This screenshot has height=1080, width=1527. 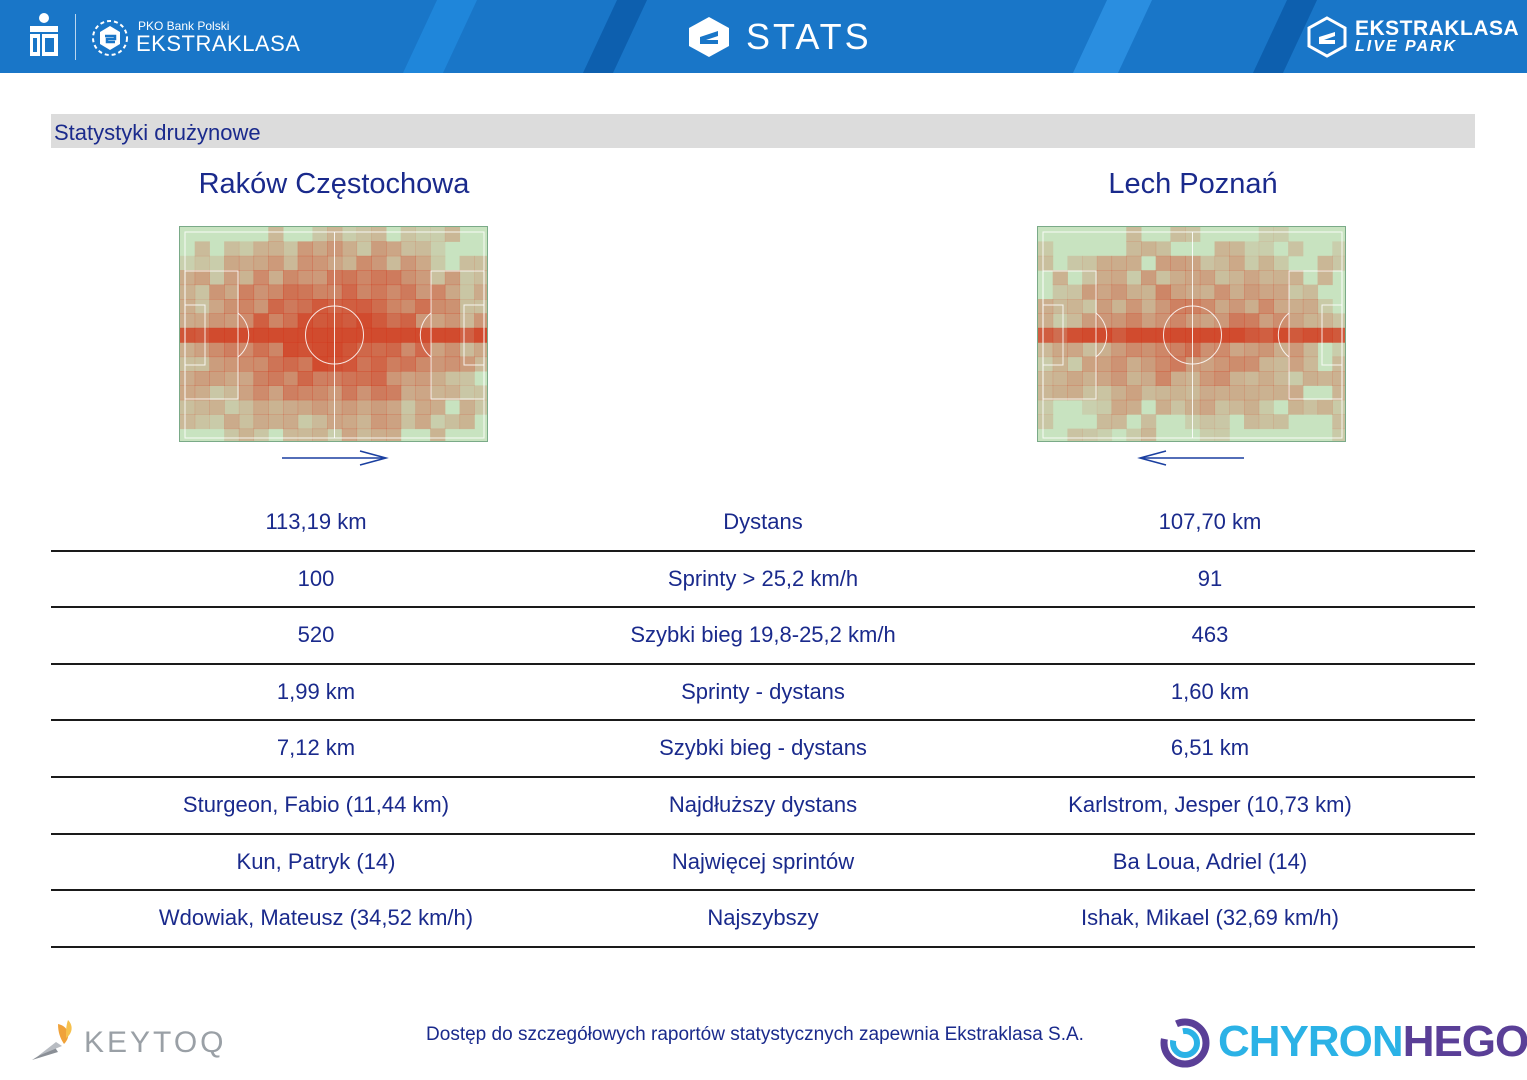 I want to click on pitch-marking, so click(x=1332, y=335).